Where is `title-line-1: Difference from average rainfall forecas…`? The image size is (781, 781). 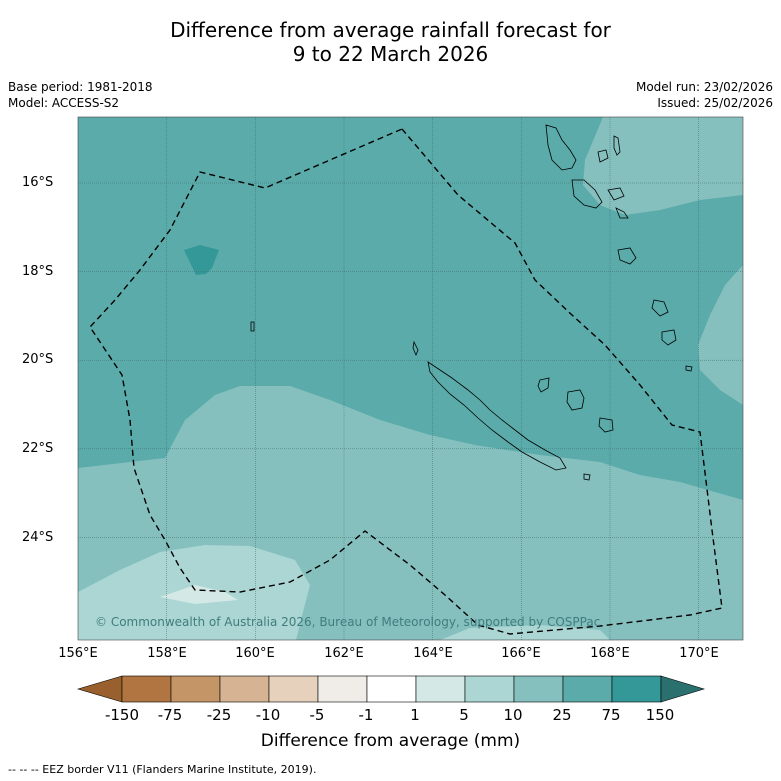
title-line-1: Difference from average rainfall forecas… is located at coordinates (390, 30).